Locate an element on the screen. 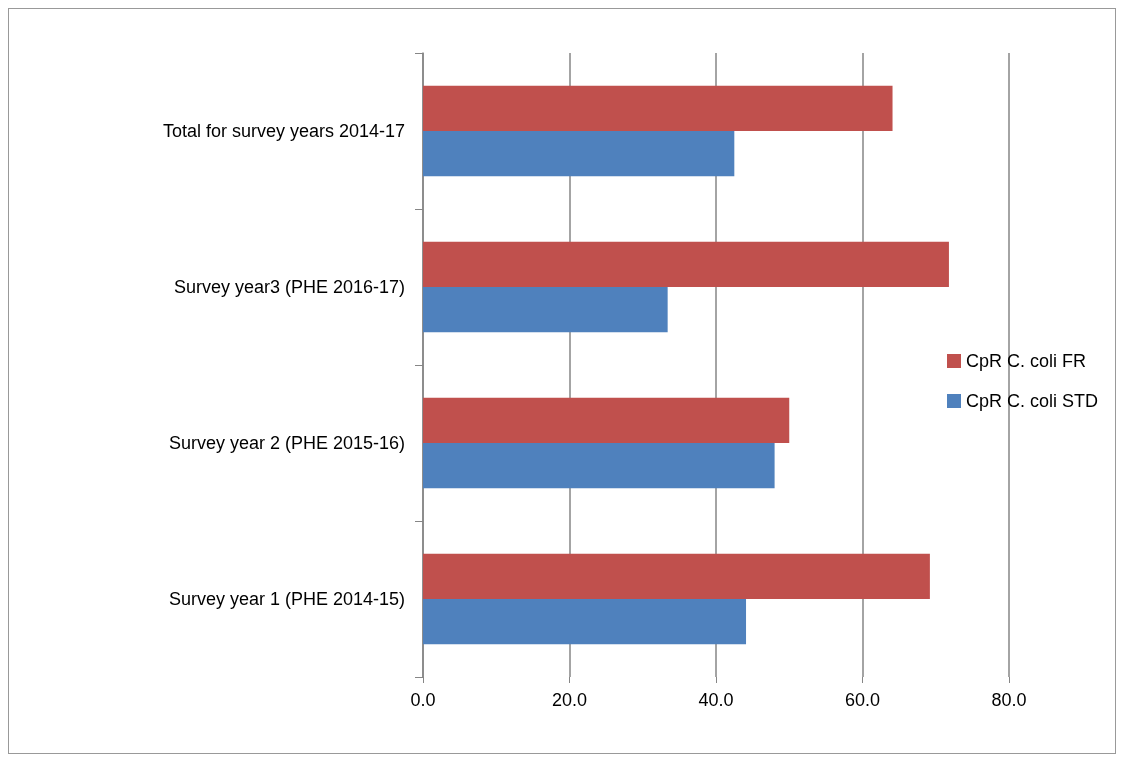  y-tick-label: Survey year 1 (PHE 2014-15) is located at coordinates (286, 599).